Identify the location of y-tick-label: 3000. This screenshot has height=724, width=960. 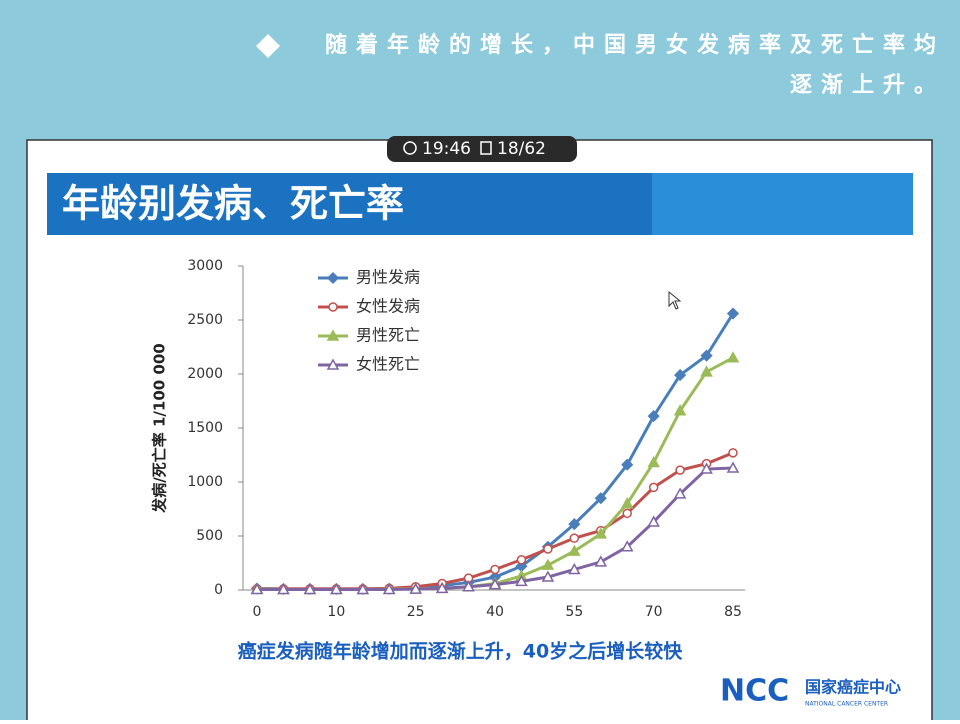
(205, 266).